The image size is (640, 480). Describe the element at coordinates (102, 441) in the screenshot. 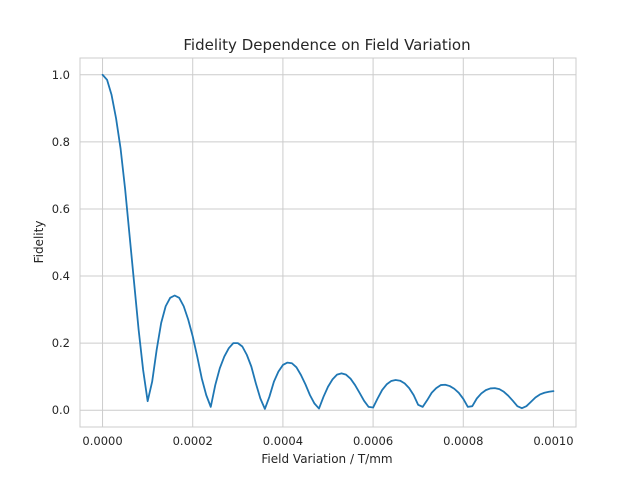

I see `x-tick-label: 0.0000` at that location.